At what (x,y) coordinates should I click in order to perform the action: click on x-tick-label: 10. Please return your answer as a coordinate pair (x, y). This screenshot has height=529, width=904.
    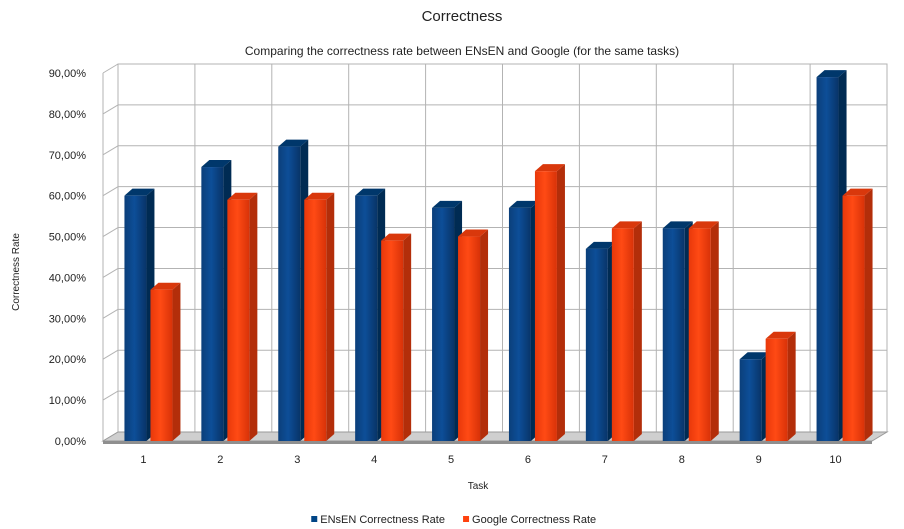
    Looking at the image, I should click on (835, 460).